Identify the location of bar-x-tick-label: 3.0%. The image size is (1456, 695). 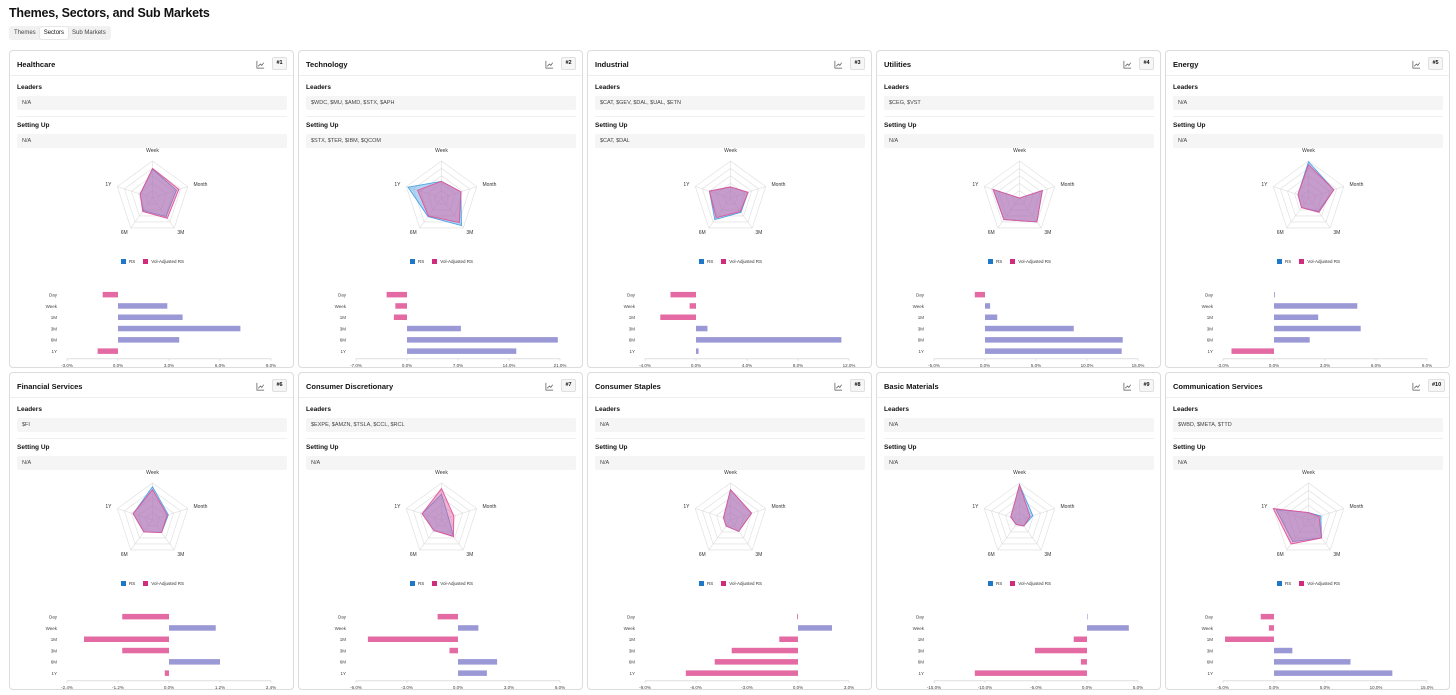
(1325, 365).